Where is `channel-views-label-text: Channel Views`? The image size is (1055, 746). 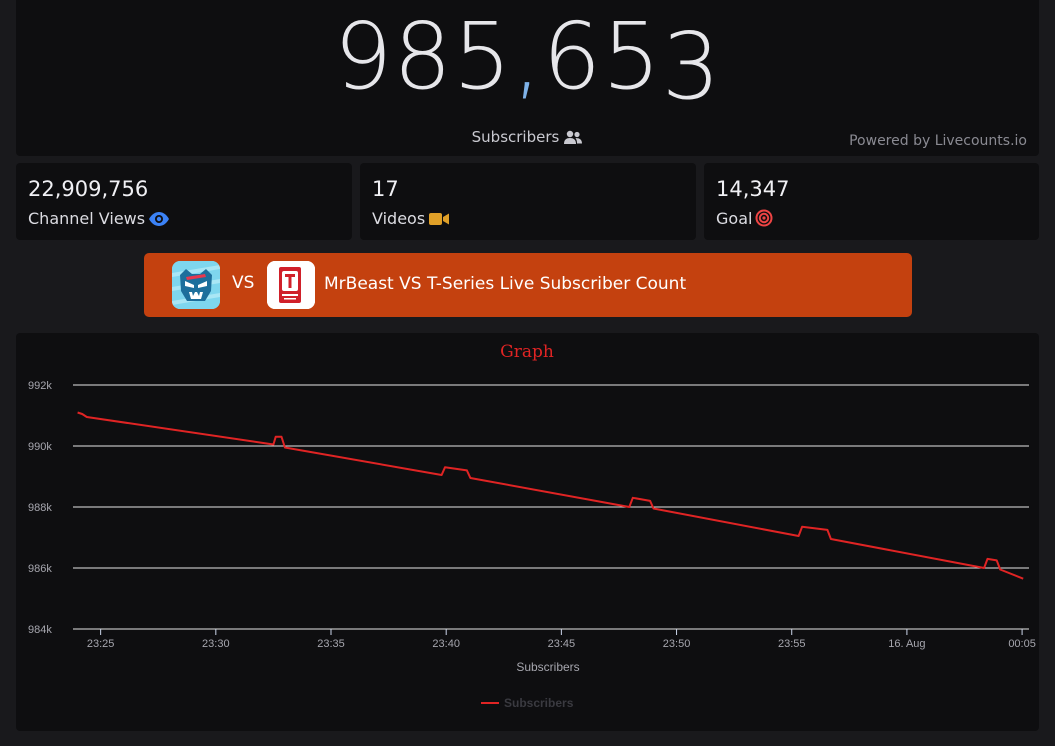
channel-views-label-text: Channel Views is located at coordinates (87, 218).